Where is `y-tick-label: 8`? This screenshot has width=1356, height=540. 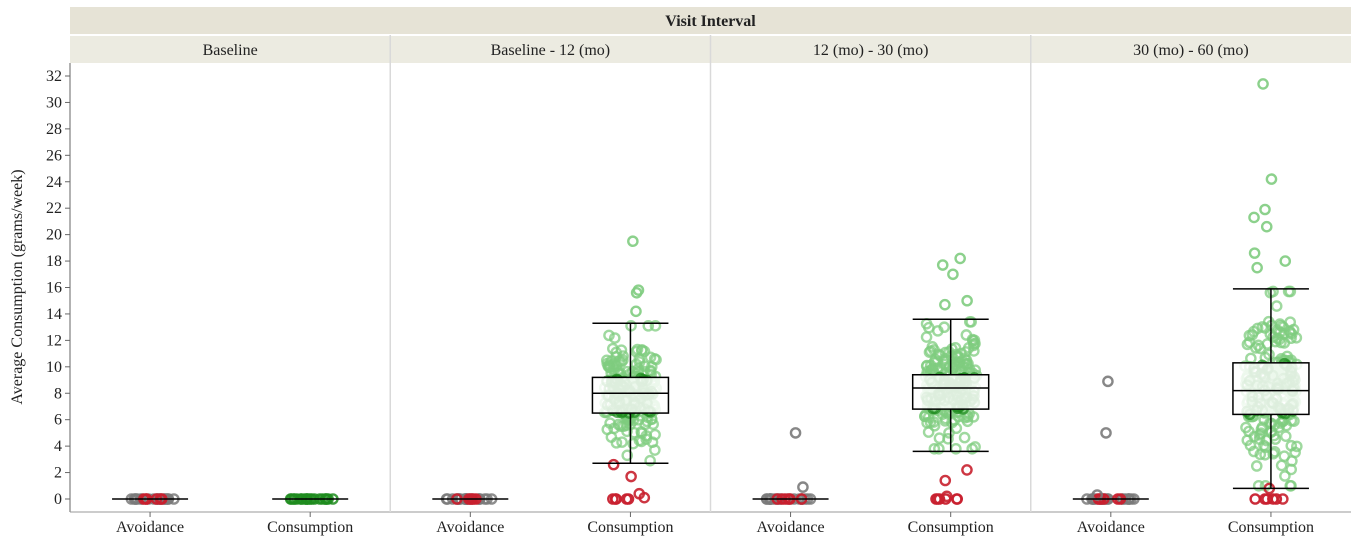 y-tick-label: 8 is located at coordinates (58, 393).